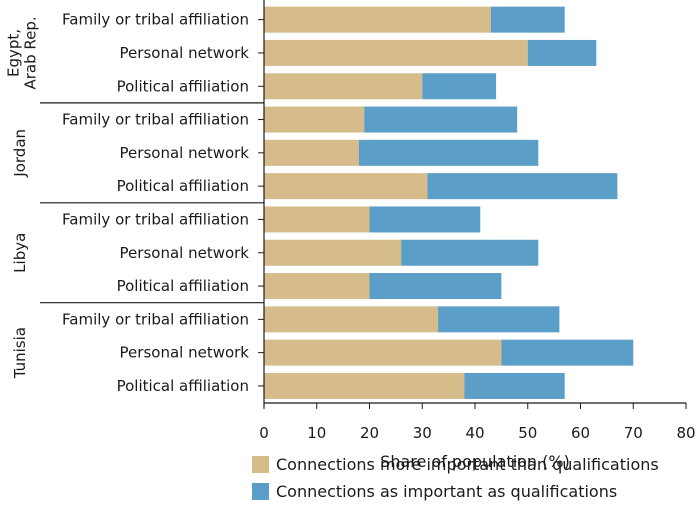  Describe the element at coordinates (422, 433) in the screenshot. I see `x-tick-label: 30` at that location.